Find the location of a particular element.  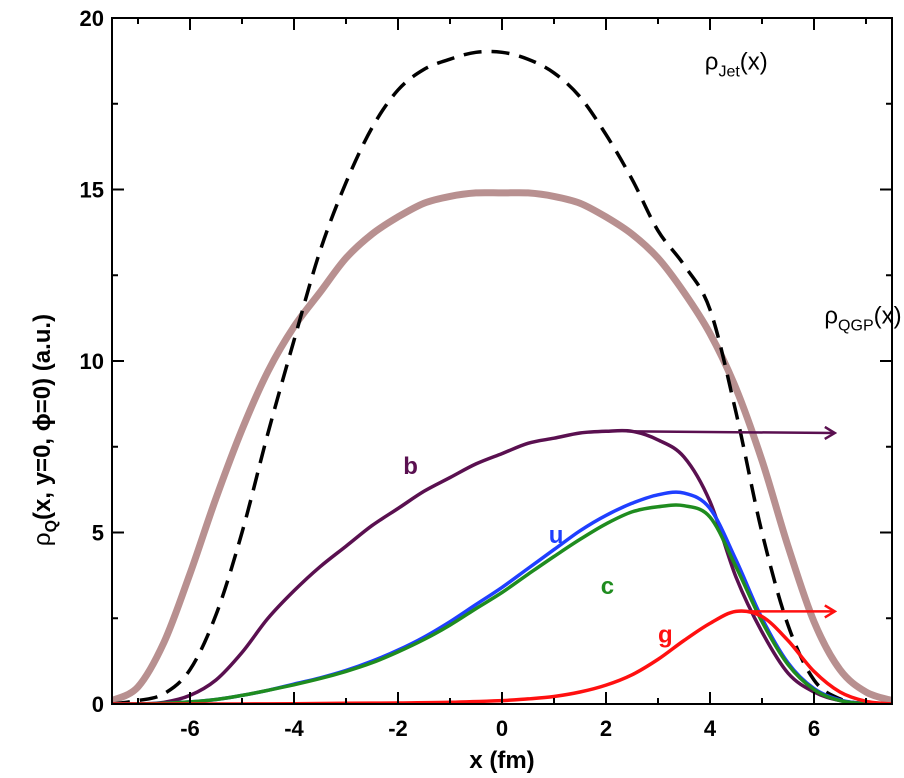

annotation-qgp: ρQGP(x) is located at coordinates (862, 318).